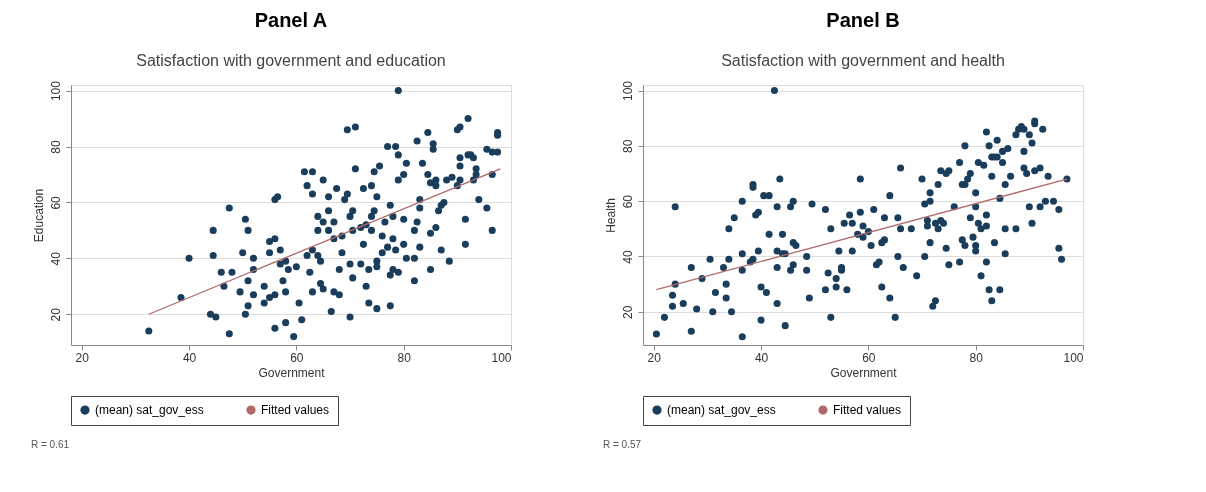  What do you see at coordinates (863, 60) in the screenshot?
I see `chart-subtitle: Satisfaction with government and health` at bounding box center [863, 60].